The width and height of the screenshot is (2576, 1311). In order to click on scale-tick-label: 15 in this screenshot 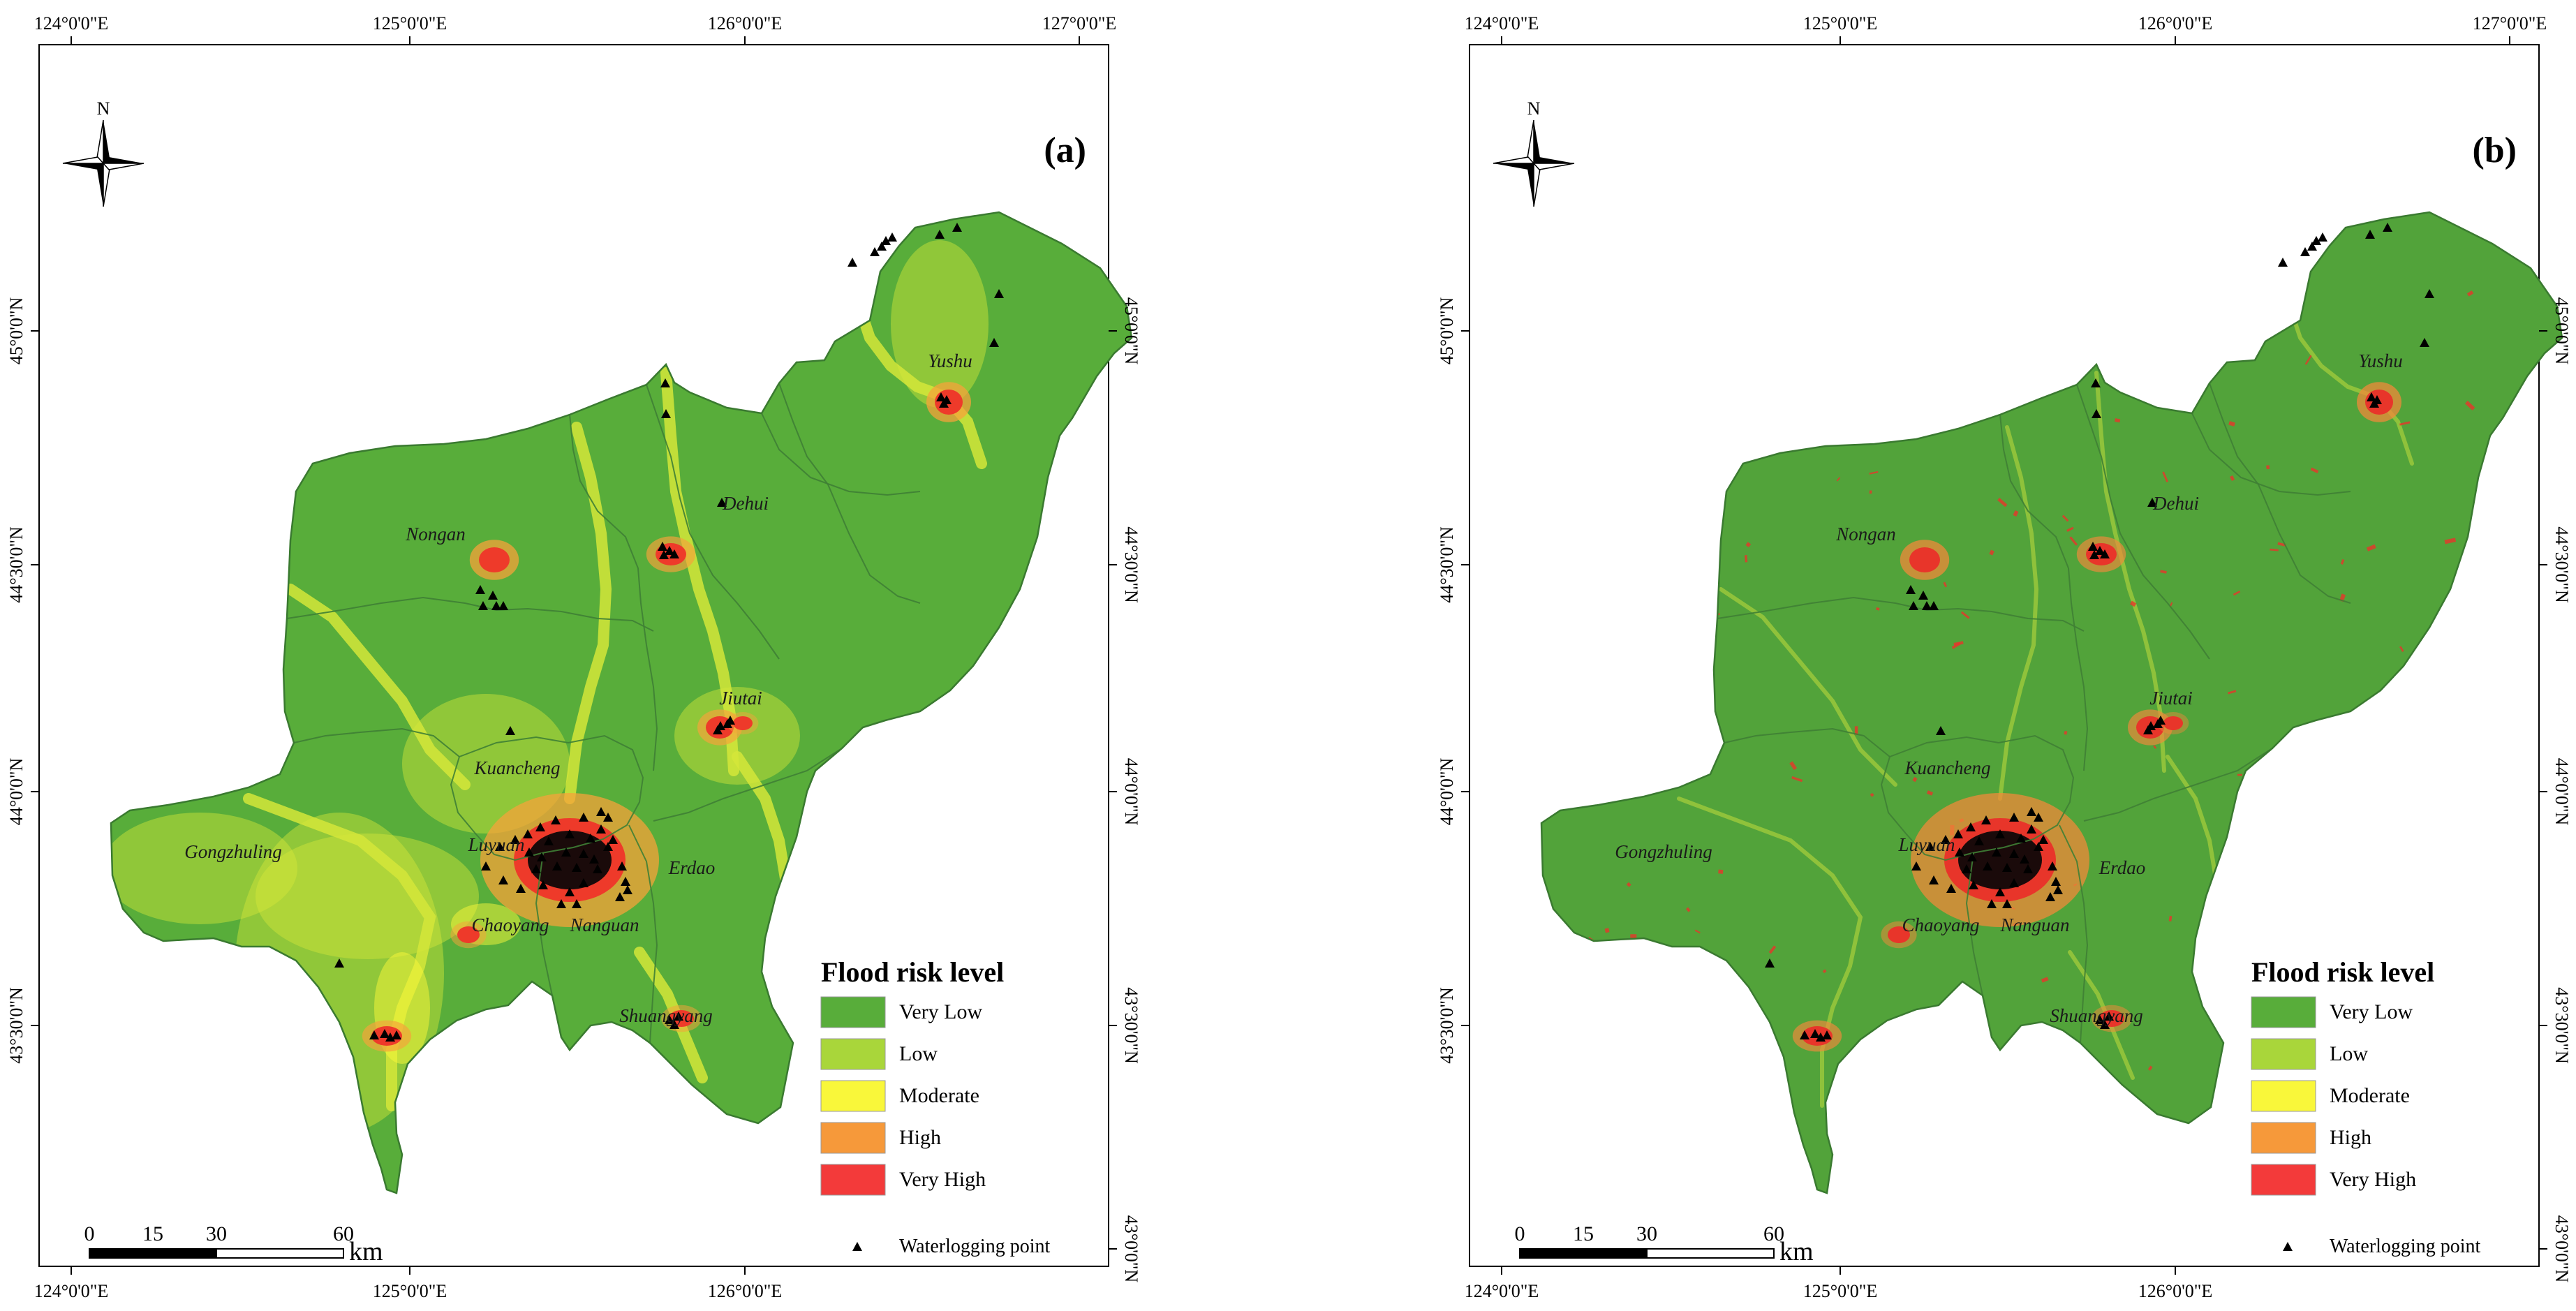, I will do `click(152, 1233)`.